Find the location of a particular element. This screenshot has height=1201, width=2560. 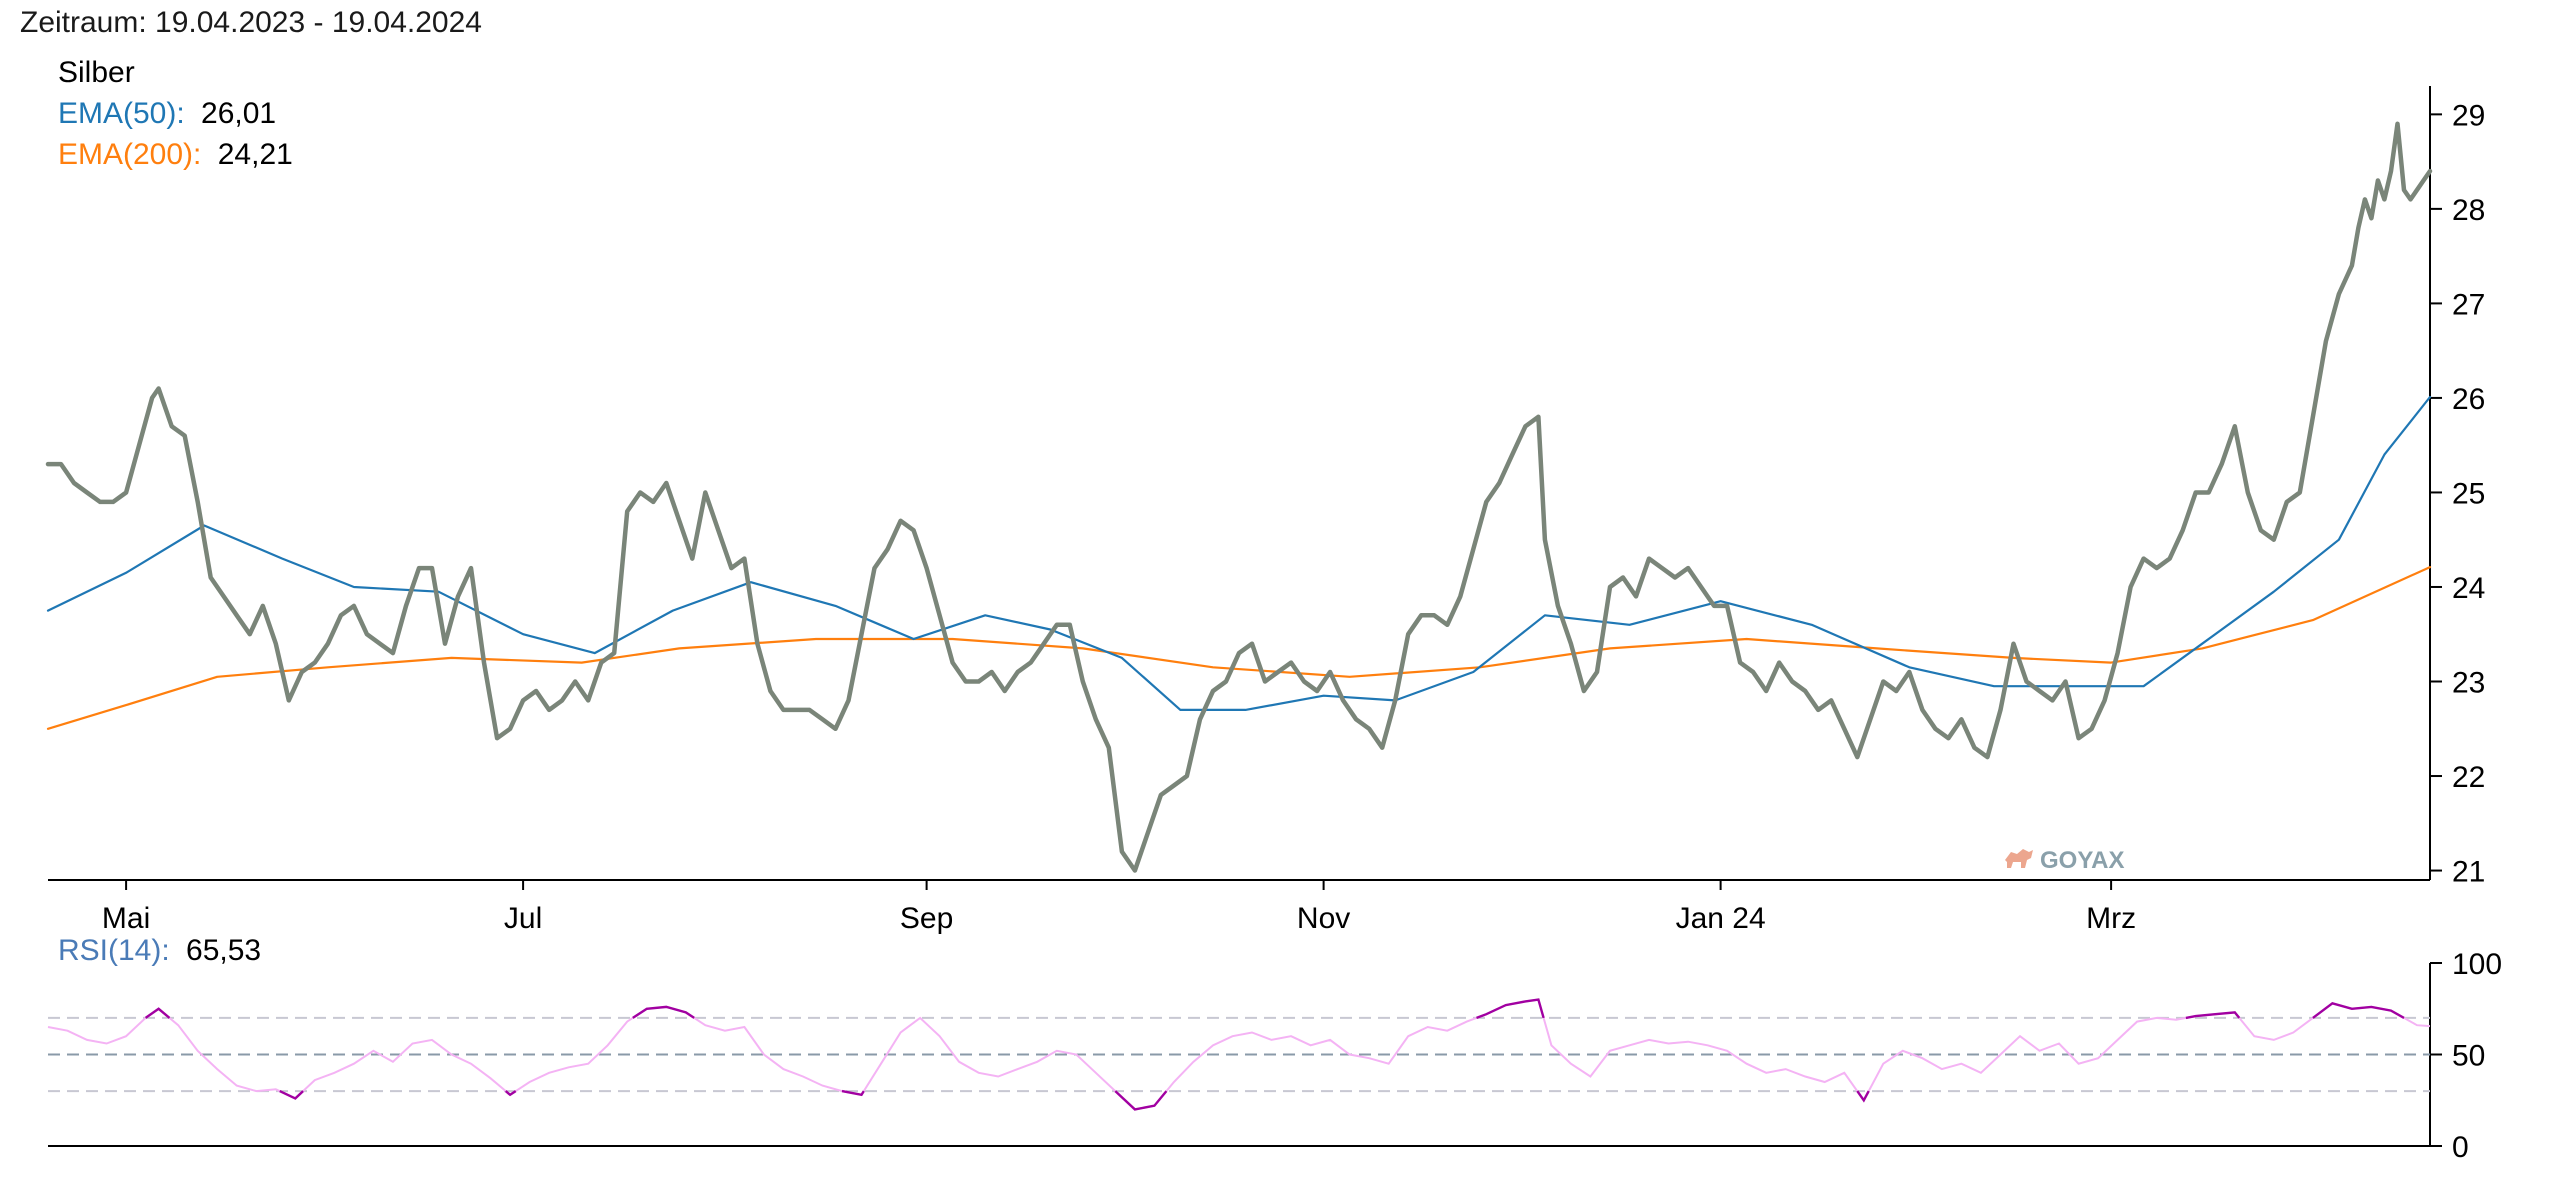

rsi-reference-lines is located at coordinates (1239, 1054).